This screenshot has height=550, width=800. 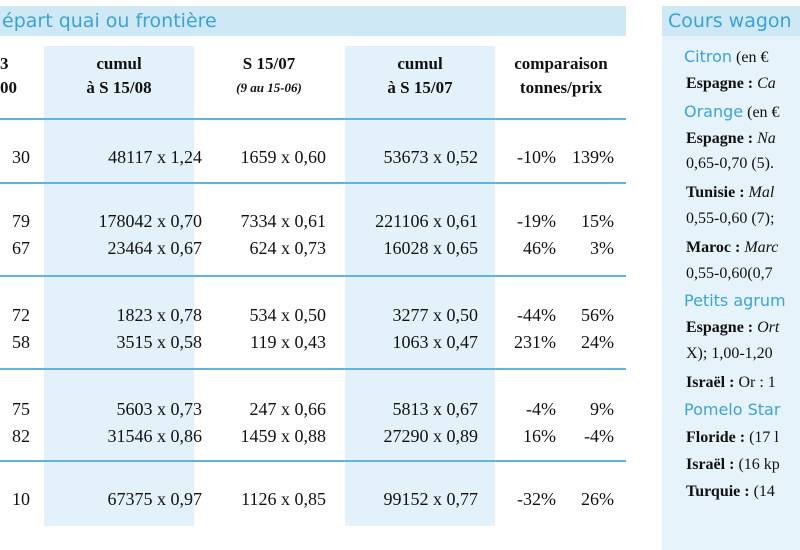 What do you see at coordinates (597, 315) in the screenshot?
I see `cell-comparison-prix: 56%` at bounding box center [597, 315].